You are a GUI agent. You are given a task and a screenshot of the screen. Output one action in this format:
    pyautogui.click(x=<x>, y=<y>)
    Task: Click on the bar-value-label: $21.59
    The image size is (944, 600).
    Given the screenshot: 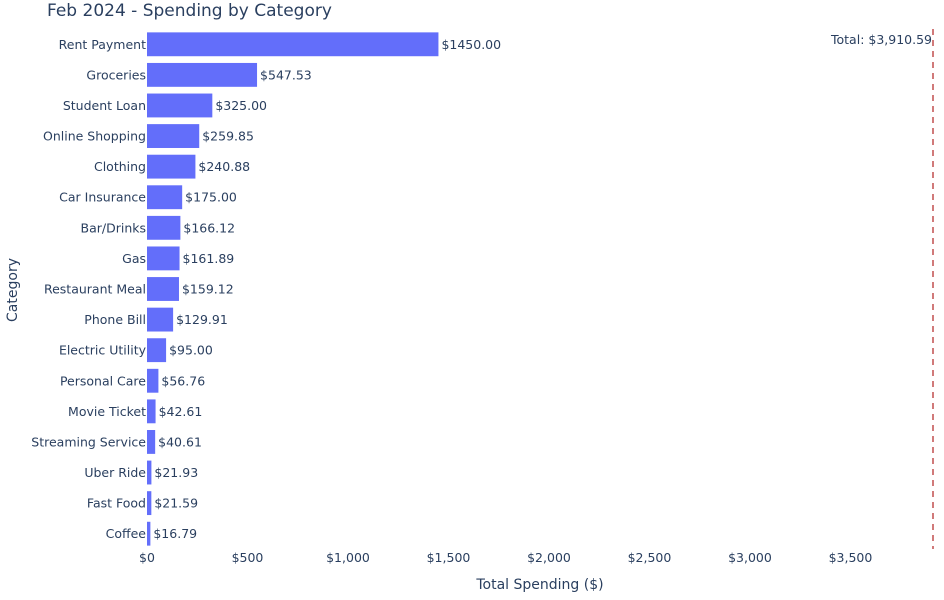 What is the action you would take?
    pyautogui.click(x=176, y=503)
    